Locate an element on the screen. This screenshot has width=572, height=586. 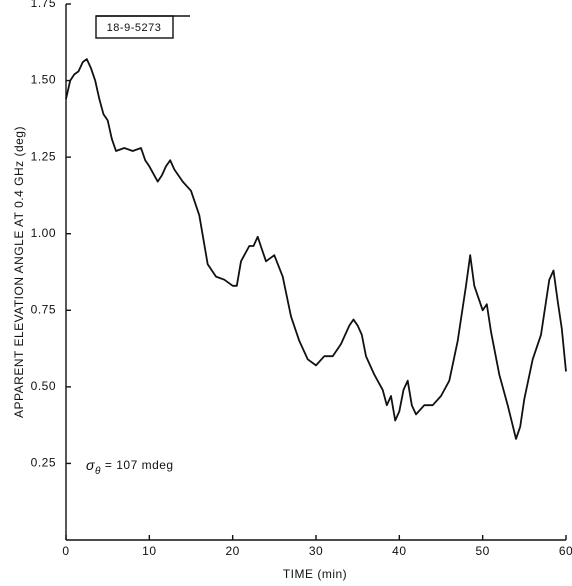
x-tick-label: 40 is located at coordinates (399, 551).